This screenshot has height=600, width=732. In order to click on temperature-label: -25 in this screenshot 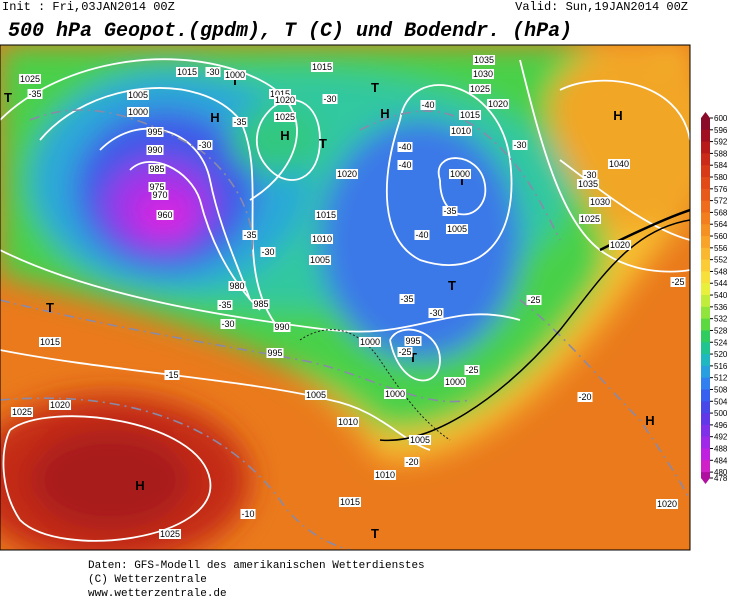, I will do `click(404, 352)`.